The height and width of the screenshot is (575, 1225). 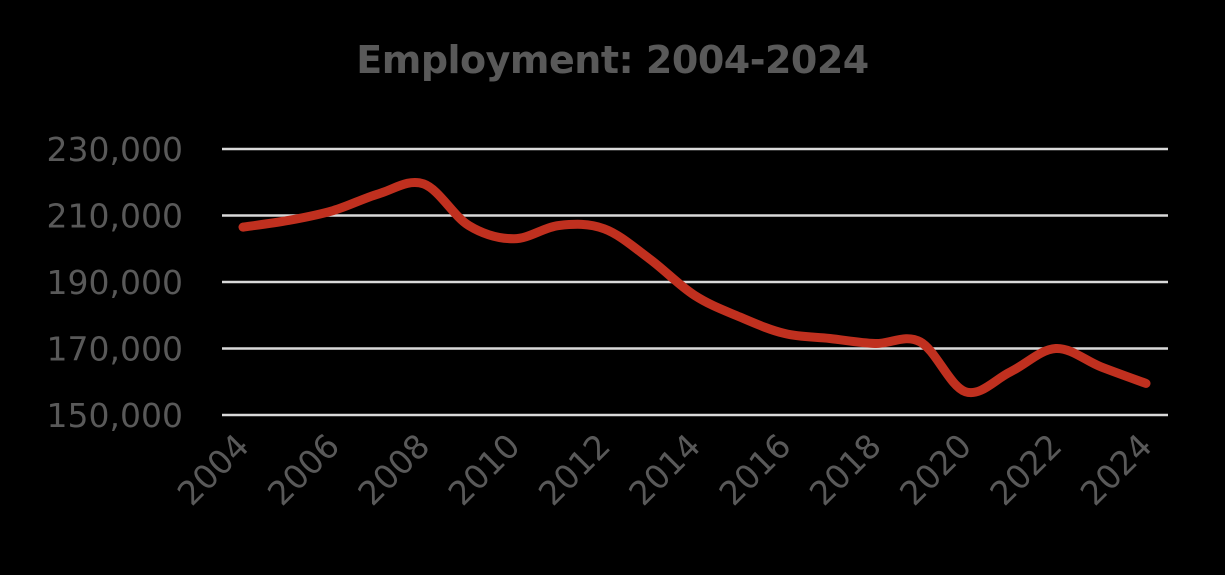 I want to click on x-tick-label: 2008, so click(x=393, y=469).